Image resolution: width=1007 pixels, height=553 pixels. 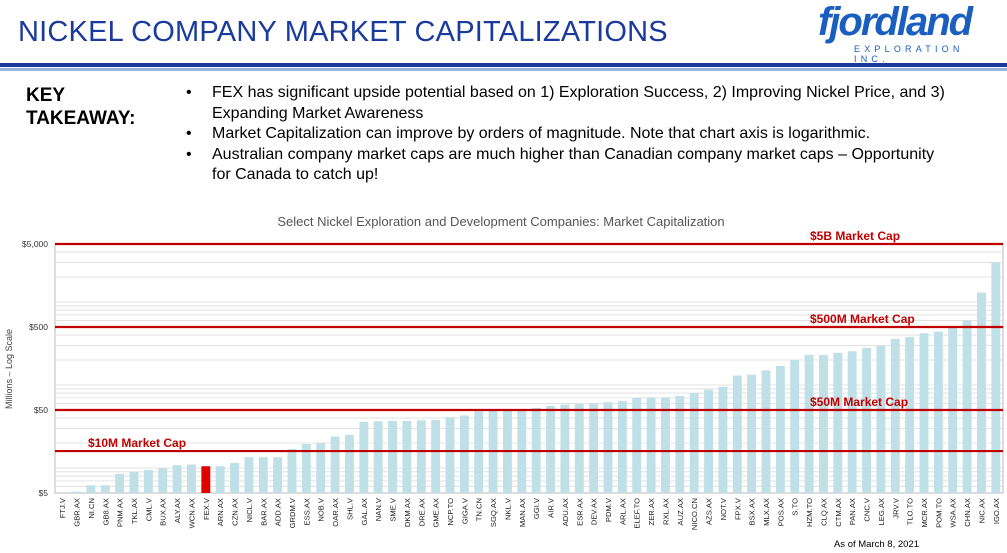 I want to click on bar-not-v, so click(x=723, y=439).